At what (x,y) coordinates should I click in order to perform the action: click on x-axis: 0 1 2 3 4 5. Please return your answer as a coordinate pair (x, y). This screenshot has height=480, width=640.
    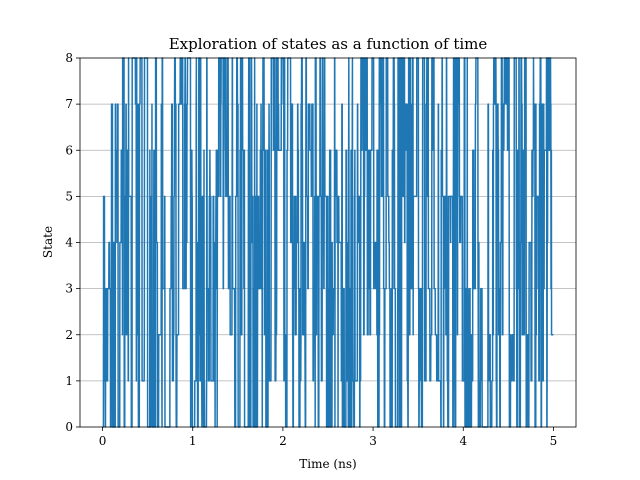
    Looking at the image, I should click on (328, 437).